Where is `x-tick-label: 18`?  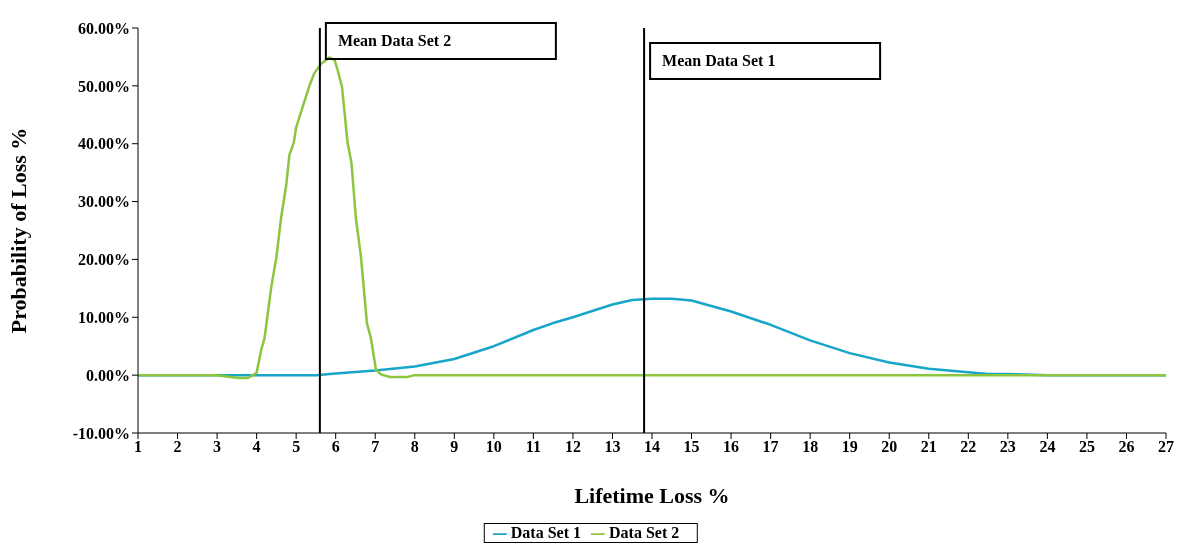
x-tick-label: 18 is located at coordinates (810, 447).